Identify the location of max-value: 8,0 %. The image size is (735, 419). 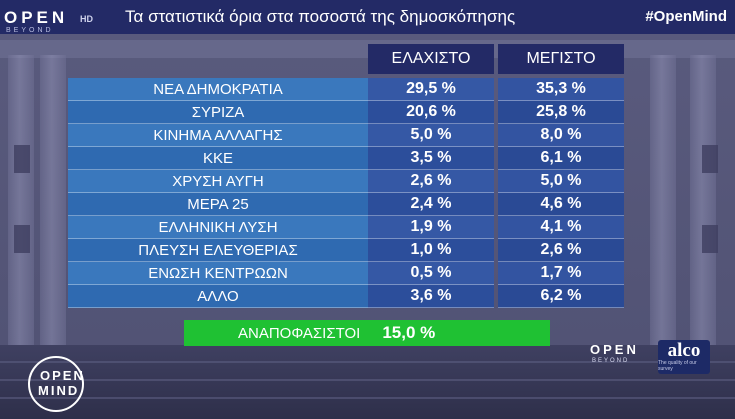
(561, 135).